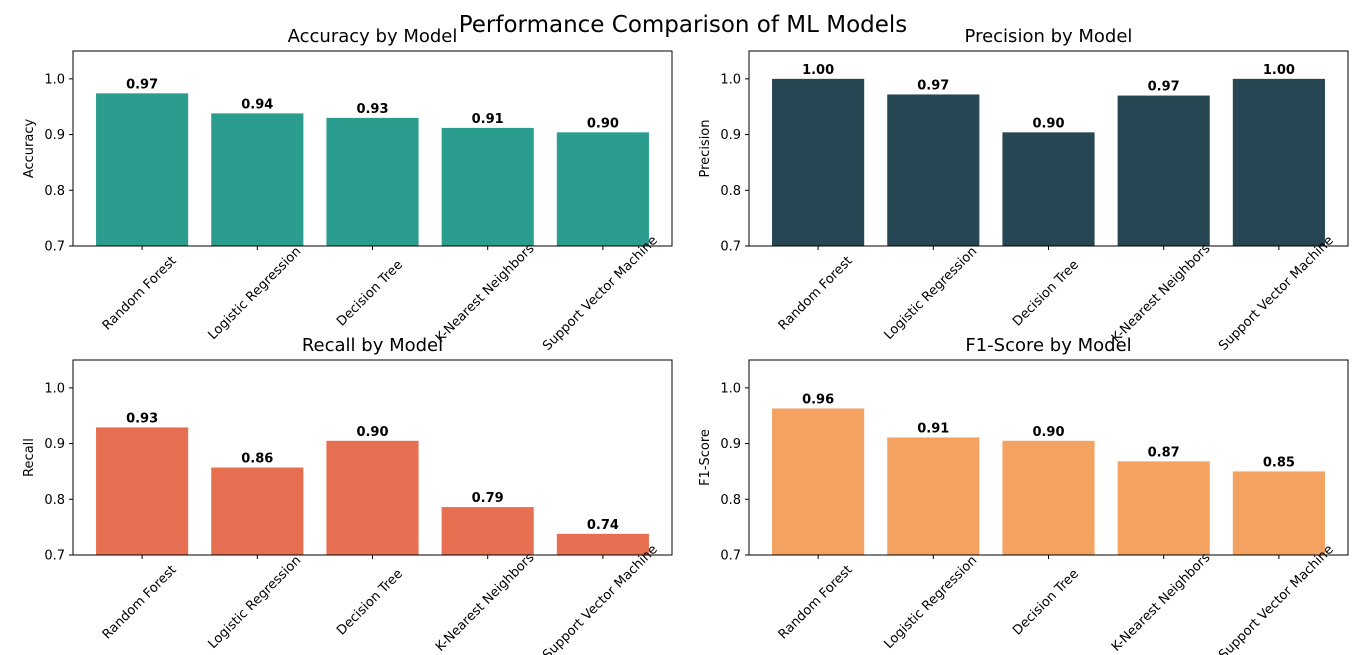 Image resolution: width=1366 pixels, height=655 pixels. I want to click on y-axis-label: Accuracy, so click(29, 149).